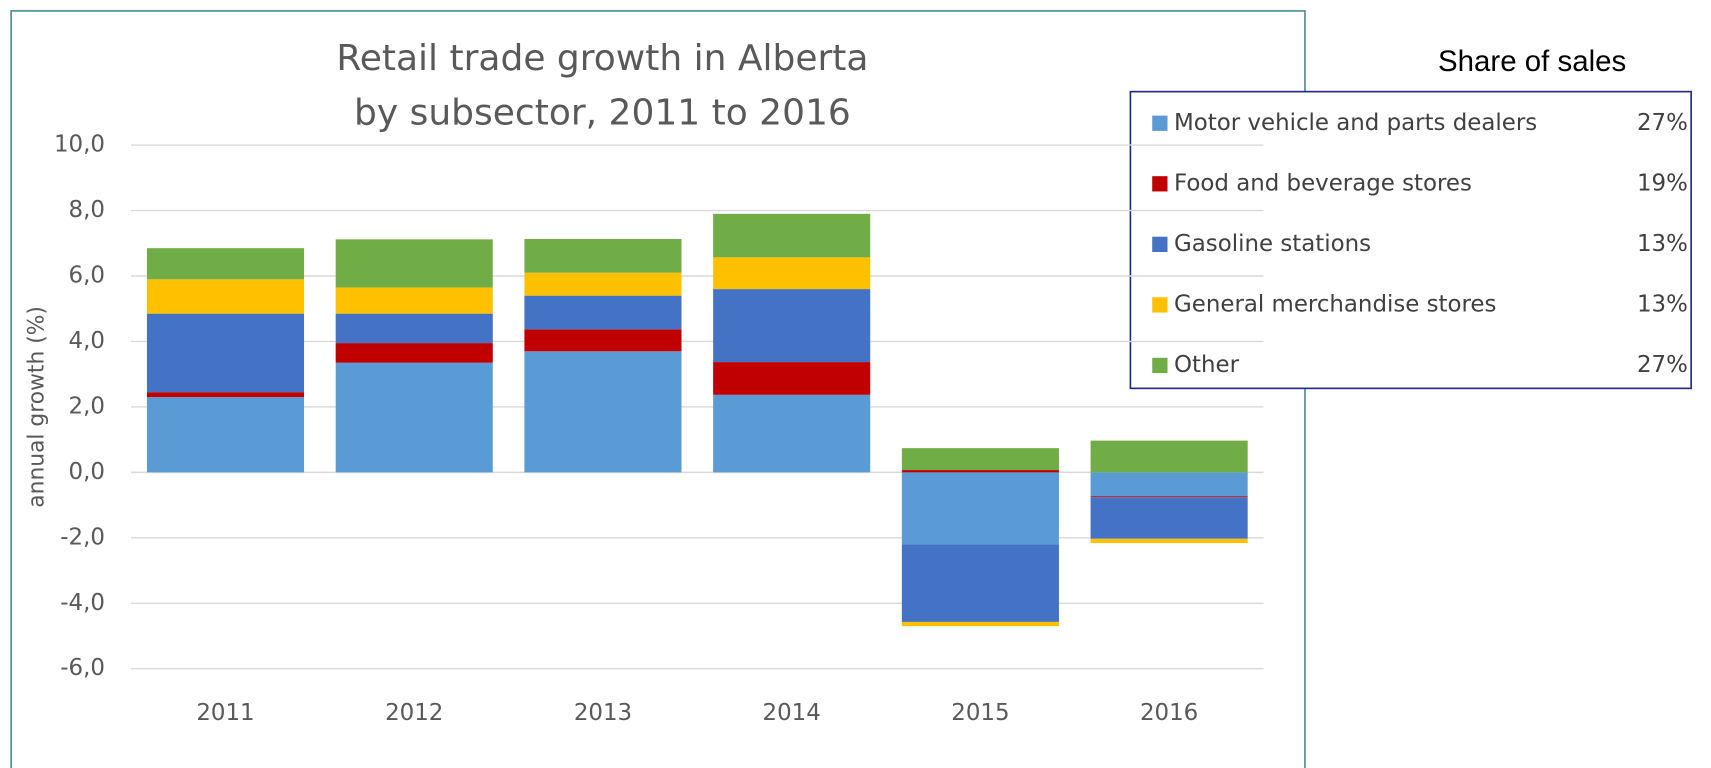  I want to click on legend-label: Other, so click(1207, 365).